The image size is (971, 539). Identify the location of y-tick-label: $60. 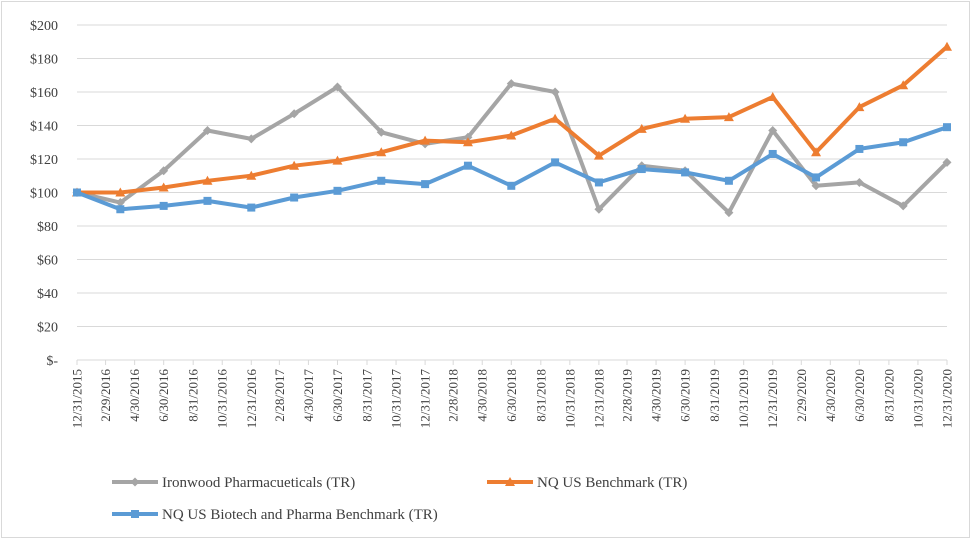
(47, 261).